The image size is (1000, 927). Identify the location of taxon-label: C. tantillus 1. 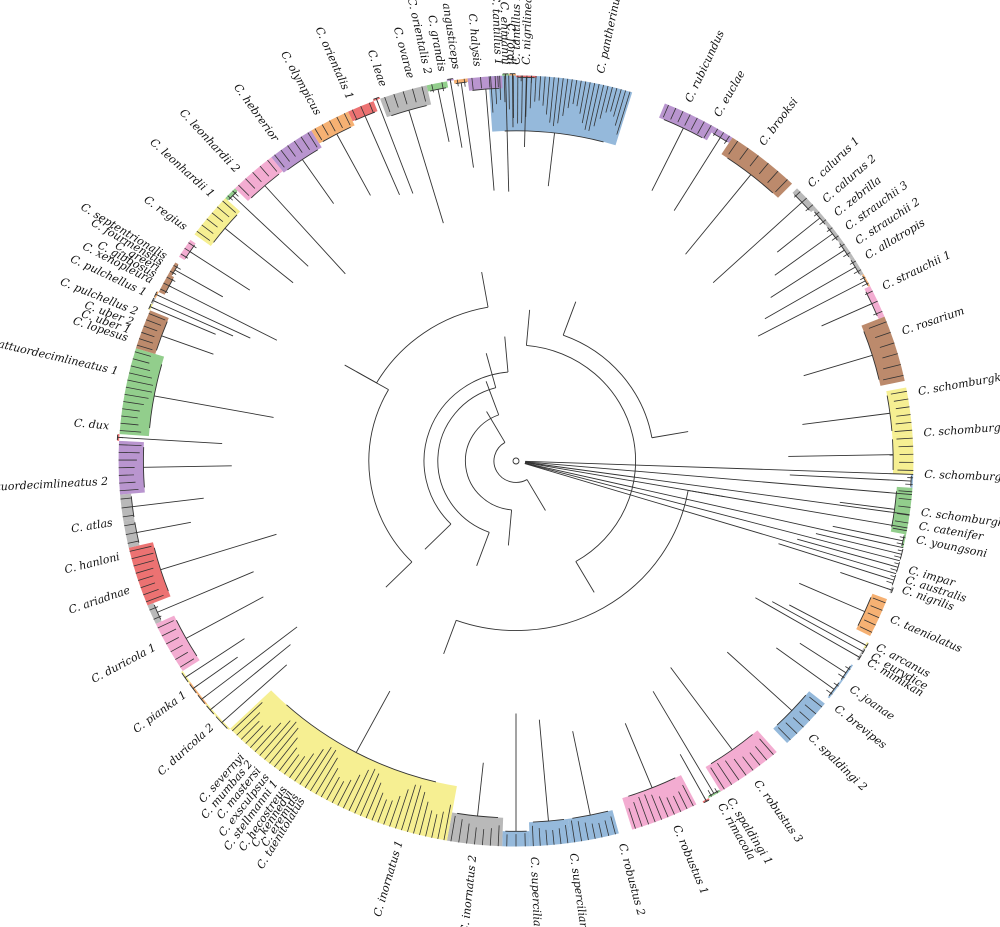
(497, 32).